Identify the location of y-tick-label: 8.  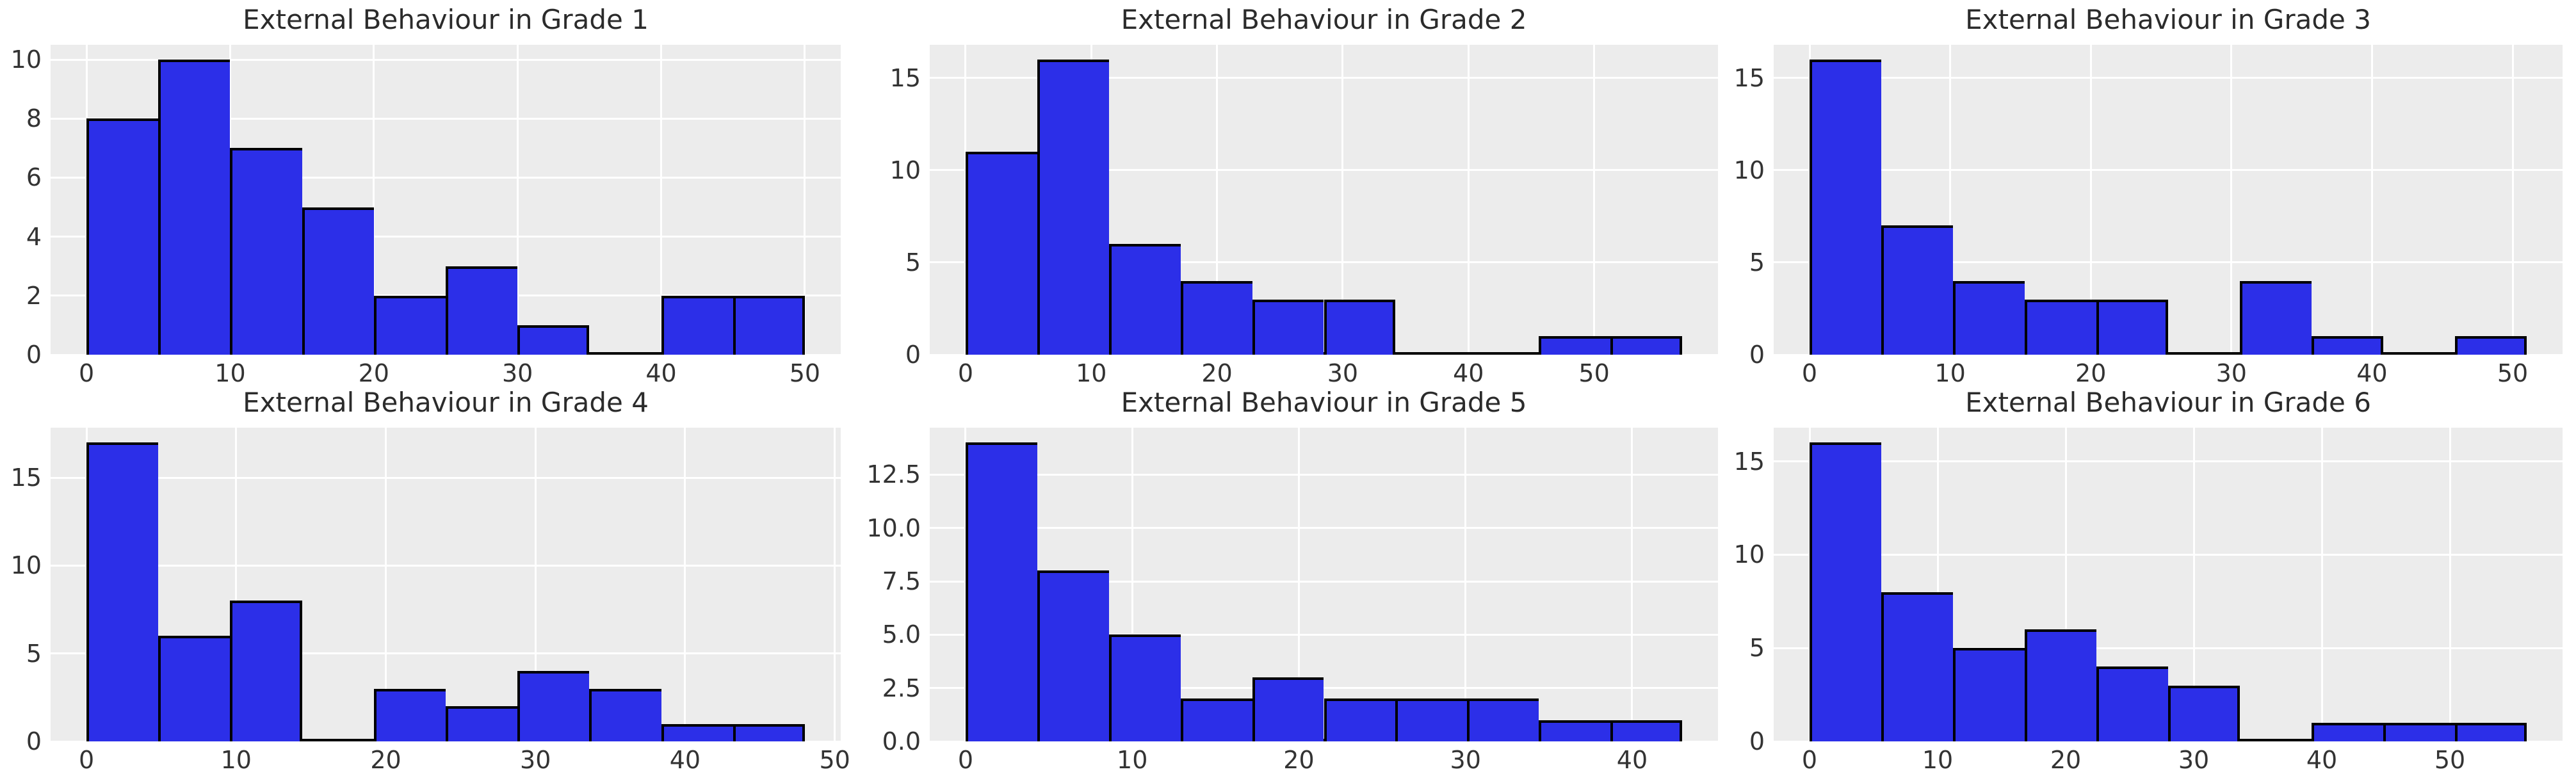
(34, 118).